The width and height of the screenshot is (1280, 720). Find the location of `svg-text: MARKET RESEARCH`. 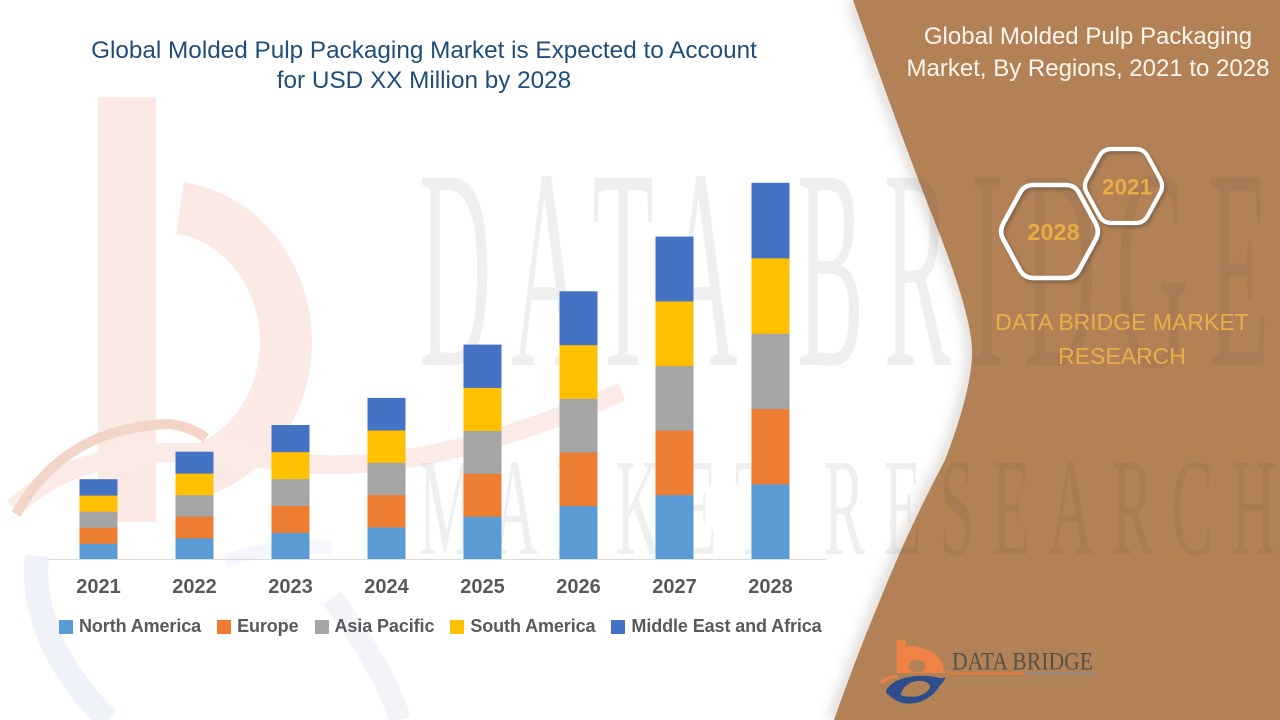

svg-text: MARKET RESEARCH is located at coordinates (1021, 681).